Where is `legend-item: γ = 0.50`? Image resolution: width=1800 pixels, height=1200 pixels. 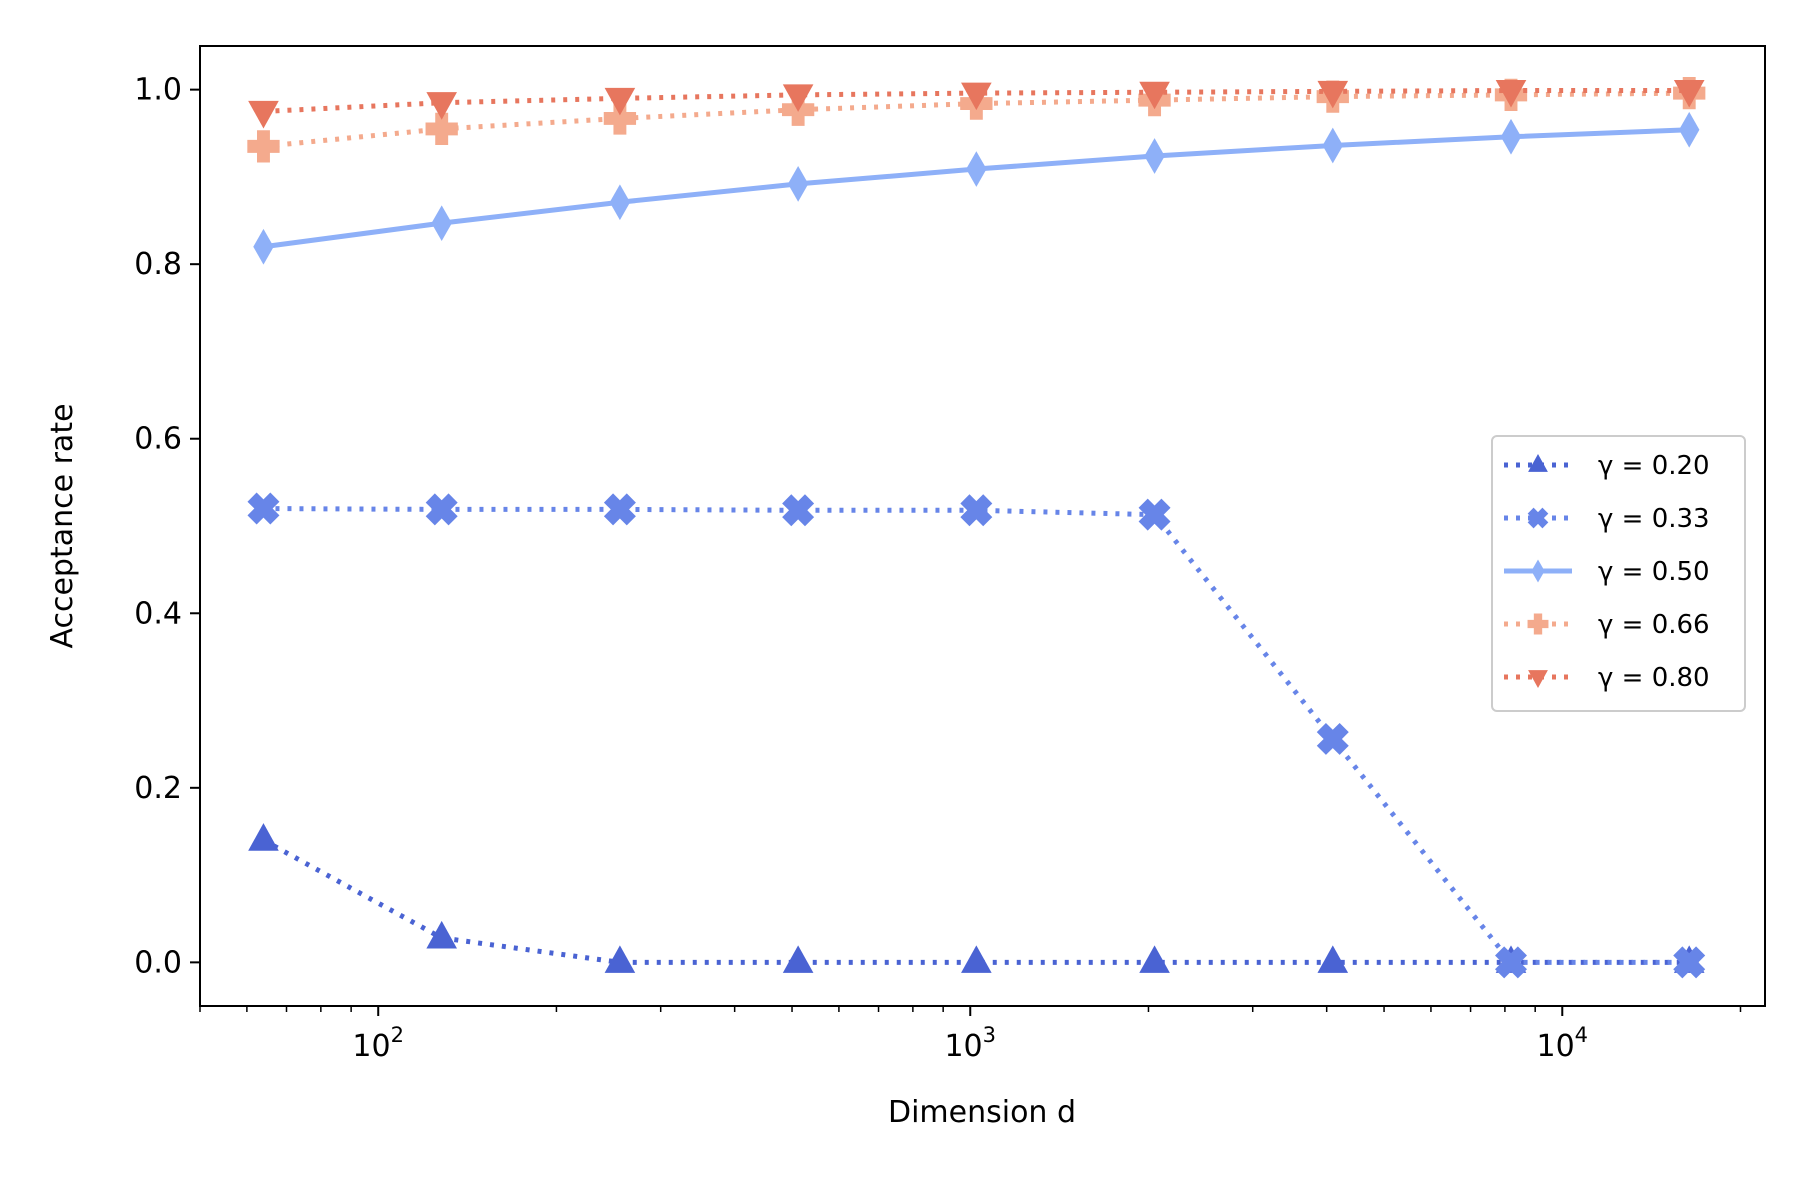 legend-item: γ = 0.50 is located at coordinates (1607, 572).